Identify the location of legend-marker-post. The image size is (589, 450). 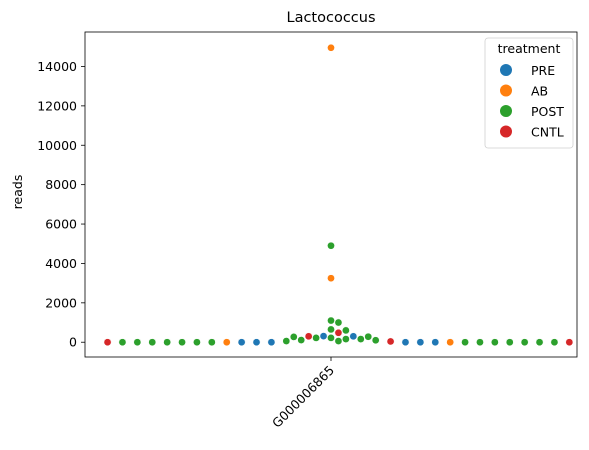
(506, 111).